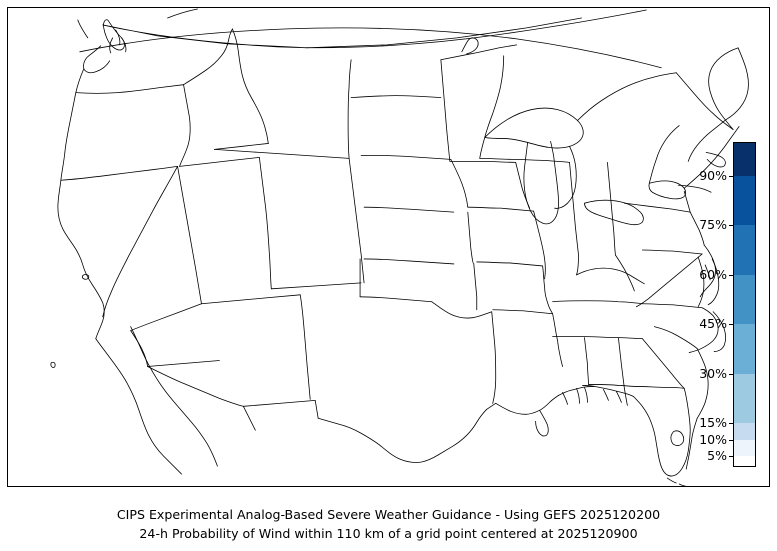  What do you see at coordinates (509, 264) in the screenshot?
I see `missouri-arkansas-line` at bounding box center [509, 264].